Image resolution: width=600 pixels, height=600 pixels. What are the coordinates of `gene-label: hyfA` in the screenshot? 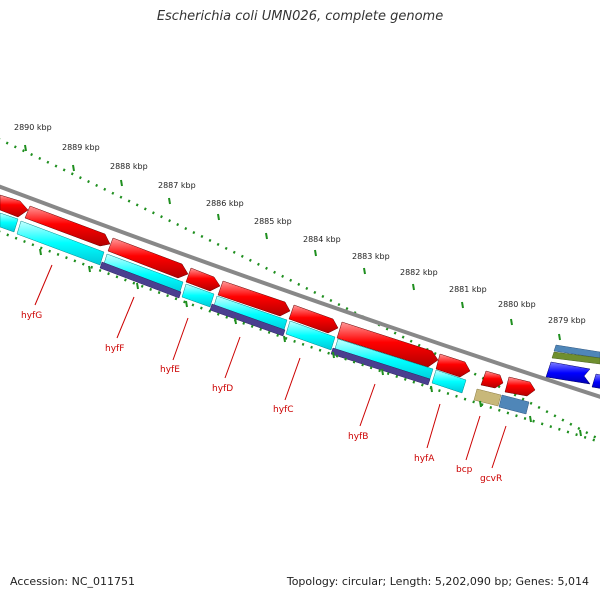 It's located at (424, 459).